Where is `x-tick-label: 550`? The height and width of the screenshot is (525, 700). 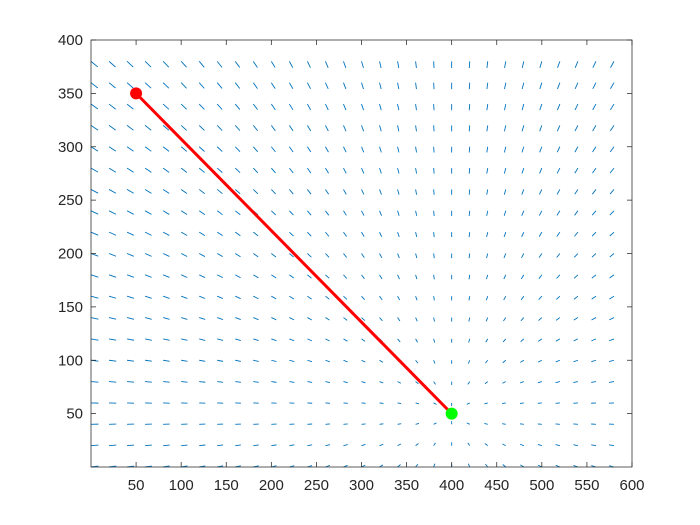 x-tick-label: 550 is located at coordinates (586, 485).